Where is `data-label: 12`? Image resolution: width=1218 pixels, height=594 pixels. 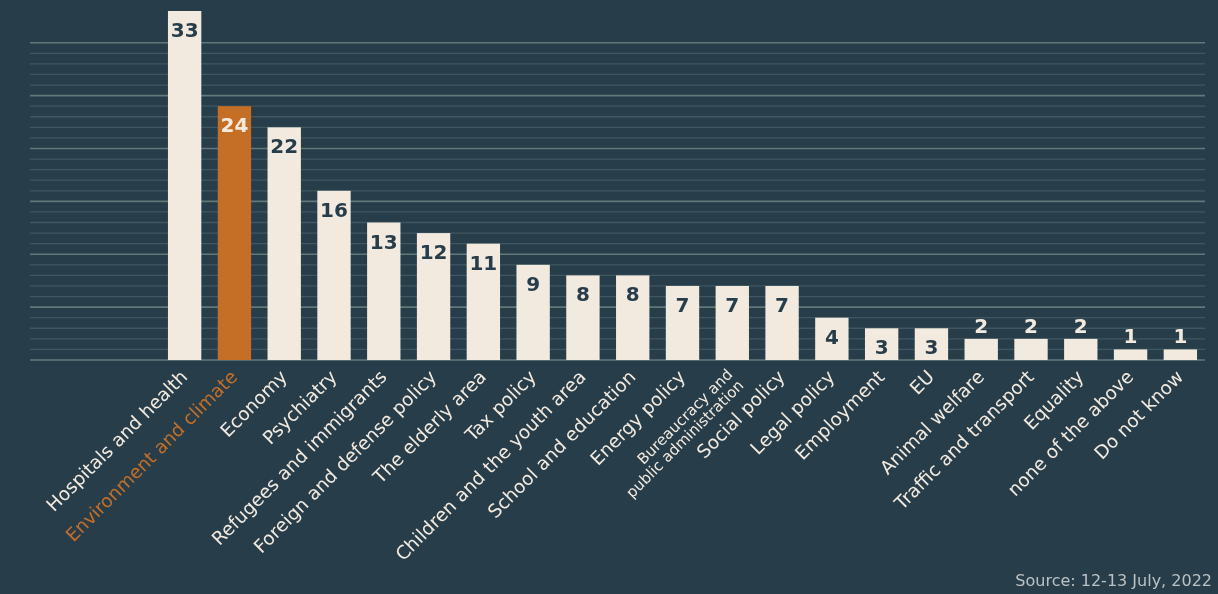
data-label: 12 is located at coordinates (433, 252).